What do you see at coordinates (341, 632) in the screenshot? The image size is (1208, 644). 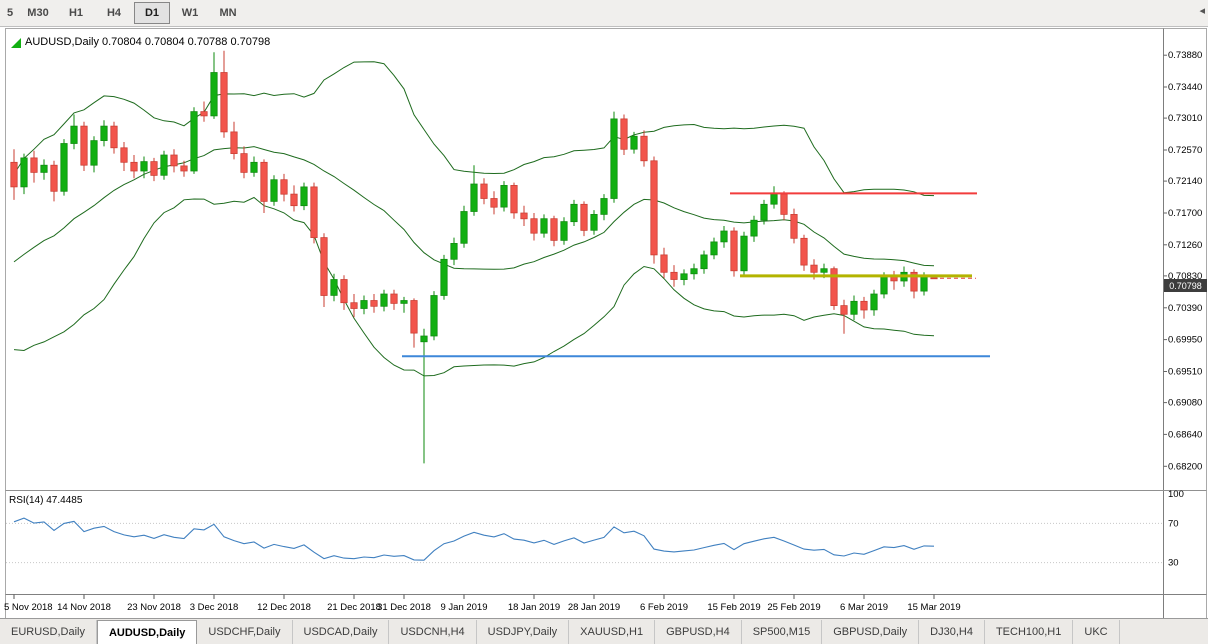 I see `chart-tab-usdcad-daily: USDCAD,Daily` at bounding box center [341, 632].